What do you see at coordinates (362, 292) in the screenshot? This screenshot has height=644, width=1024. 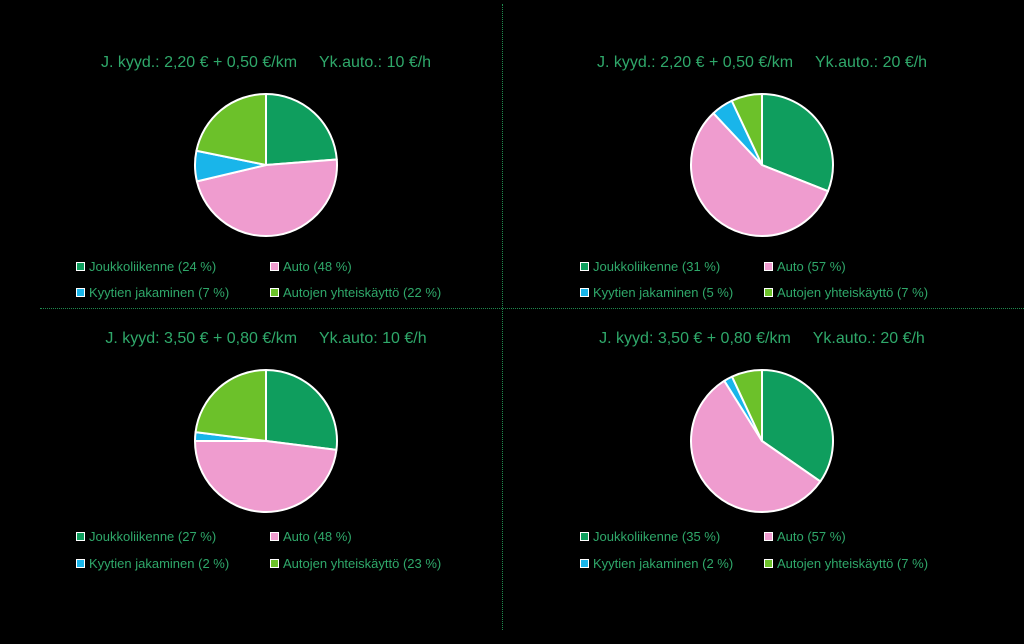 I see `legend-label: Autojen yhteiskäyttö (22 %)` at bounding box center [362, 292].